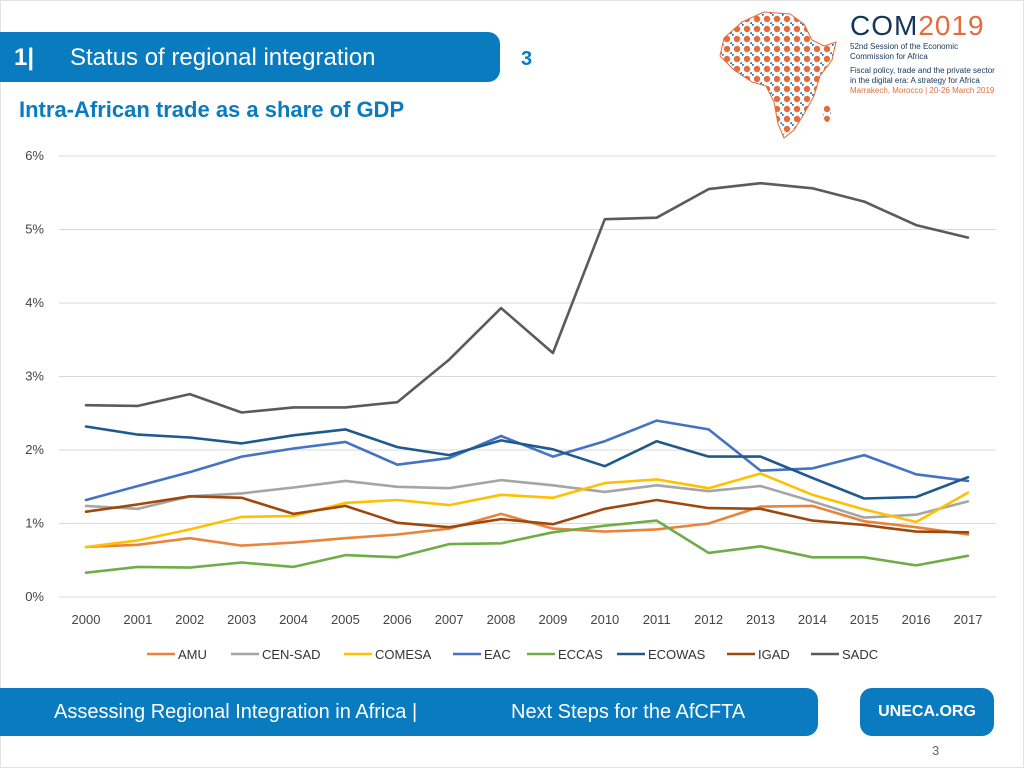 The height and width of the screenshot is (768, 1024). I want to click on legend-label-ecowas: ECOWAS, so click(677, 654).